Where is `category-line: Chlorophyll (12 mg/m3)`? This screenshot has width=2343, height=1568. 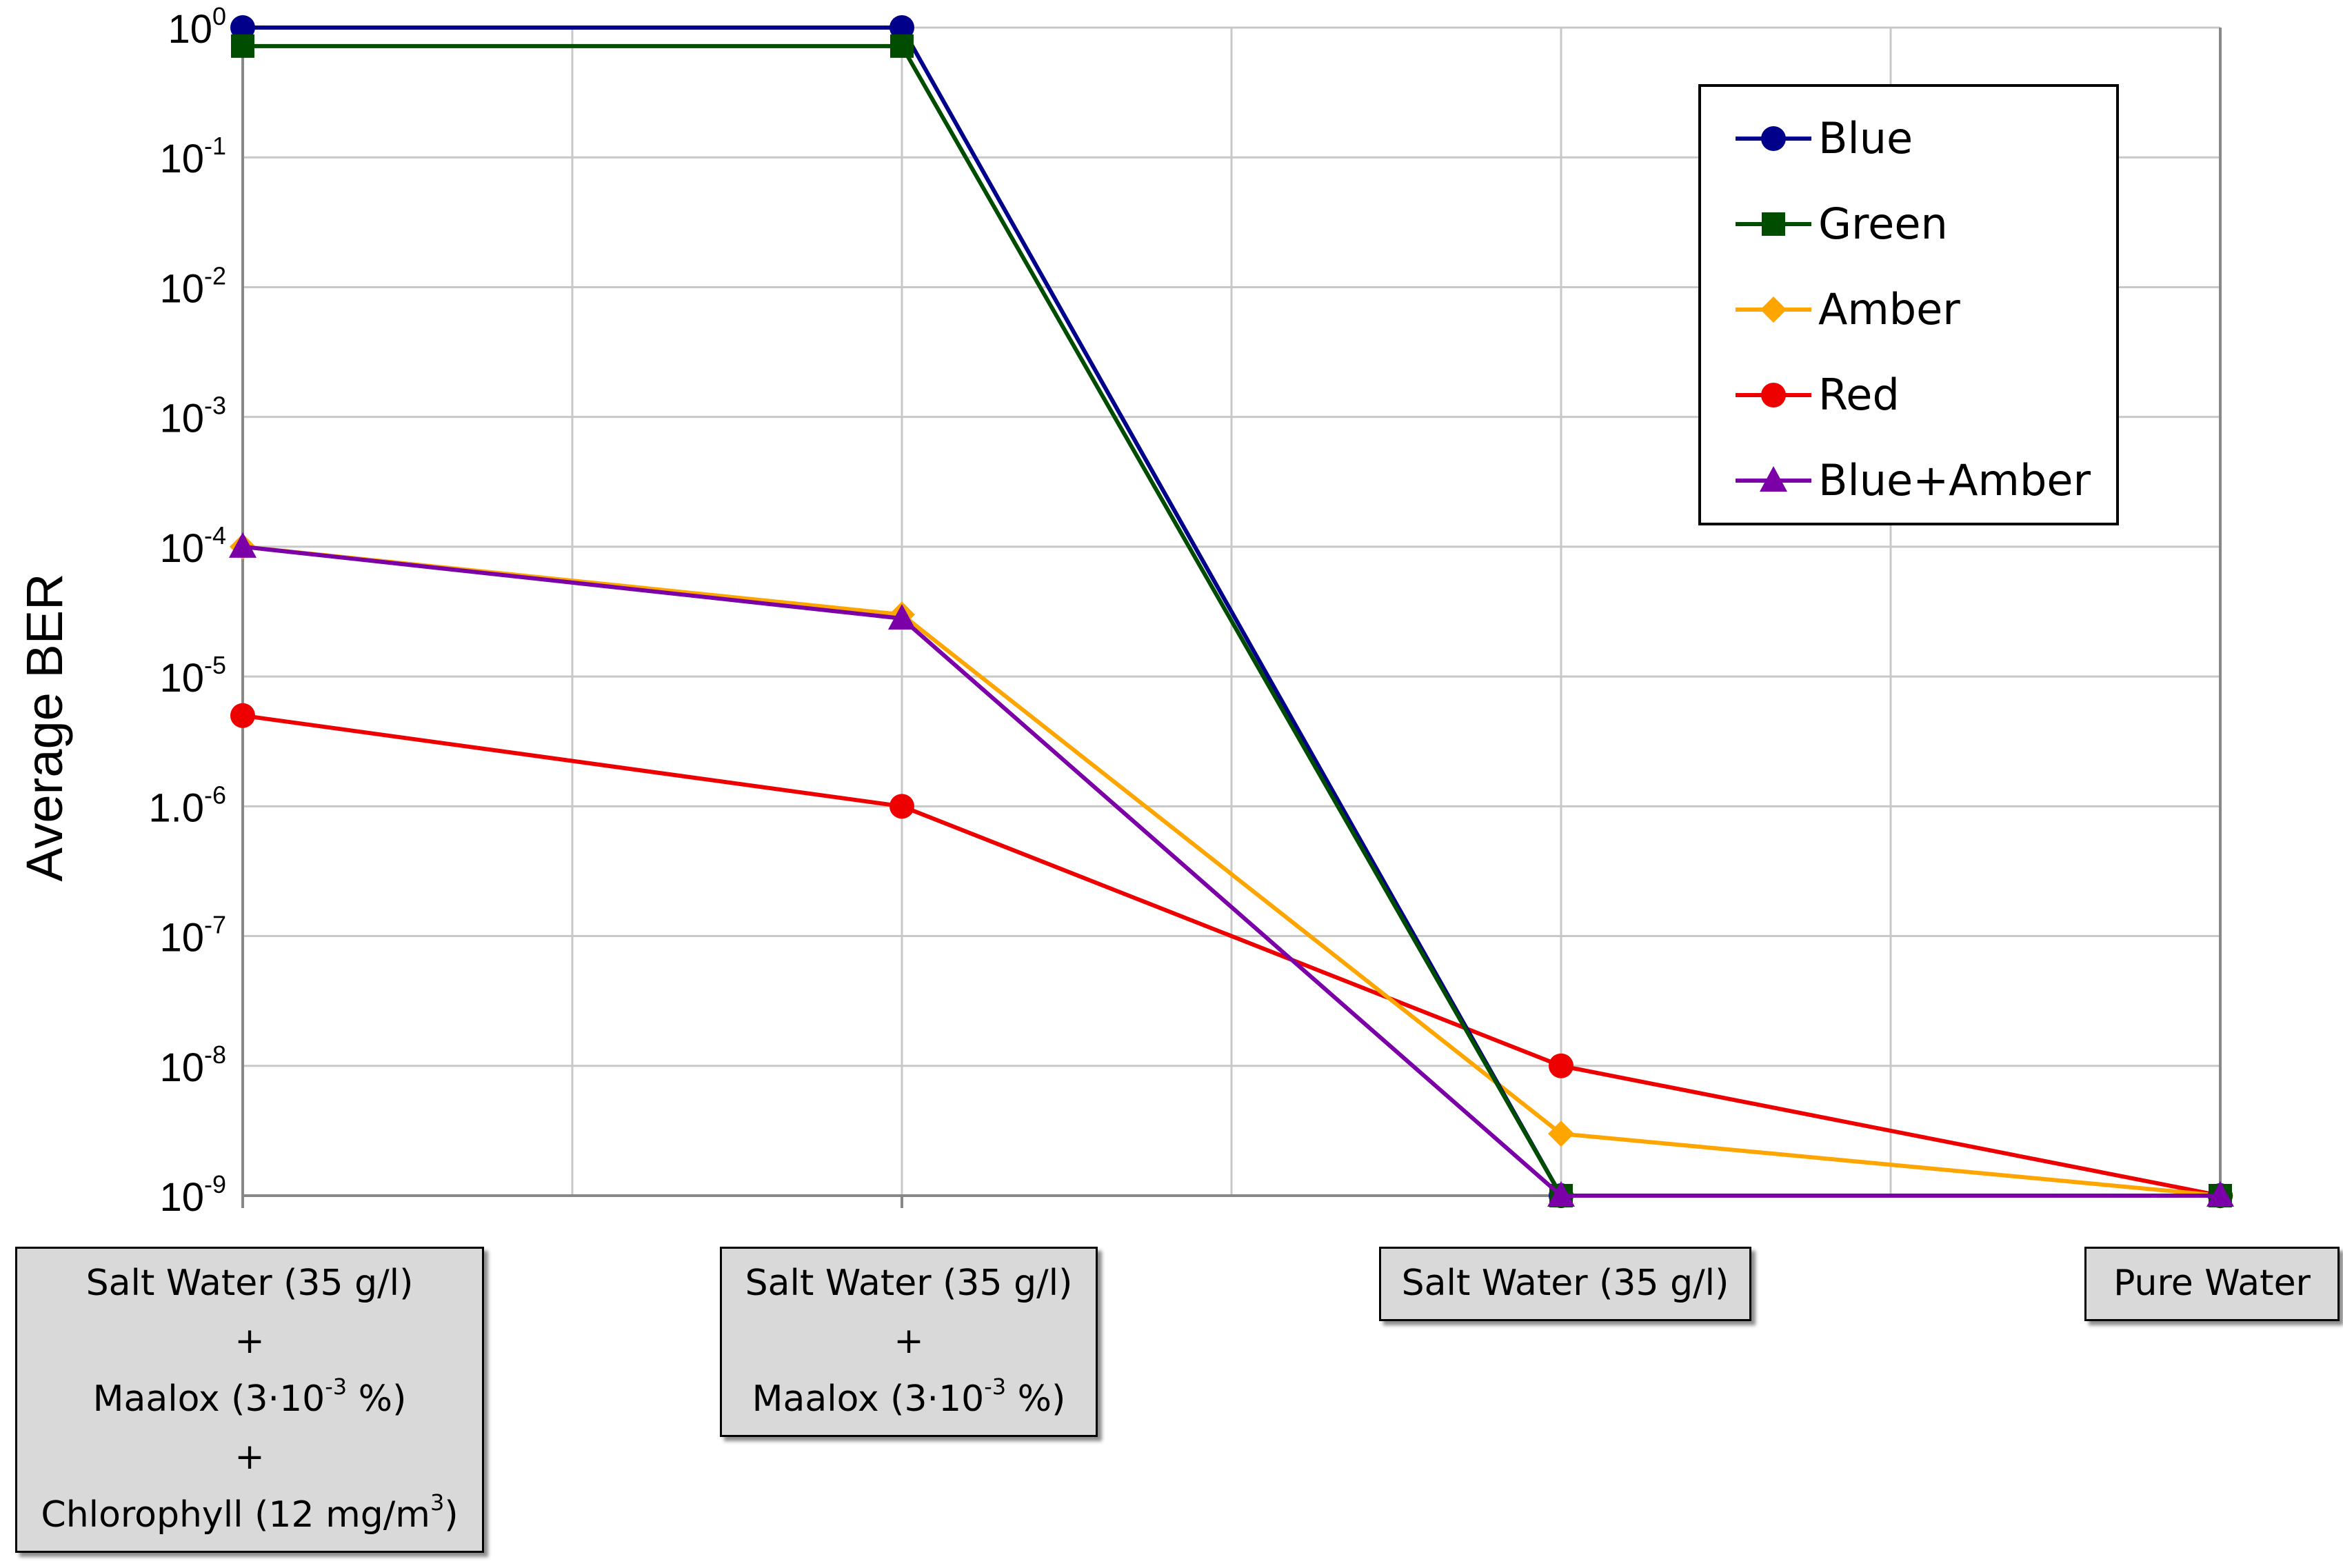 category-line: Chlorophyll (12 mg/m3) is located at coordinates (250, 1512).